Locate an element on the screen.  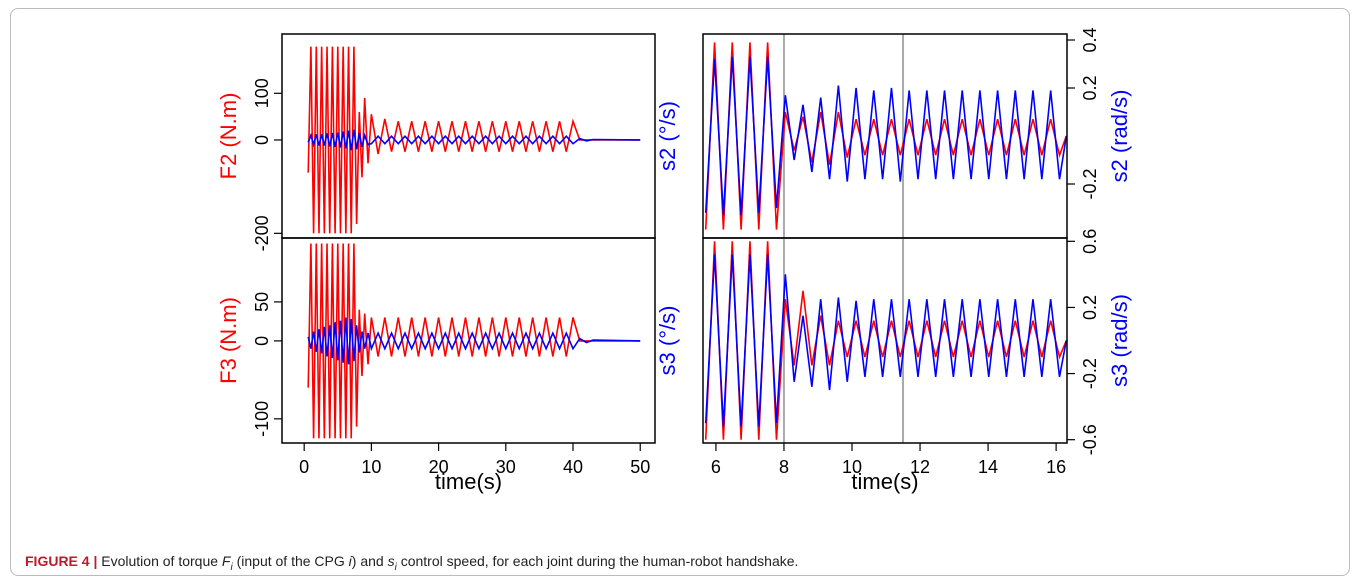
plot-frame is located at coordinates (885, 340).